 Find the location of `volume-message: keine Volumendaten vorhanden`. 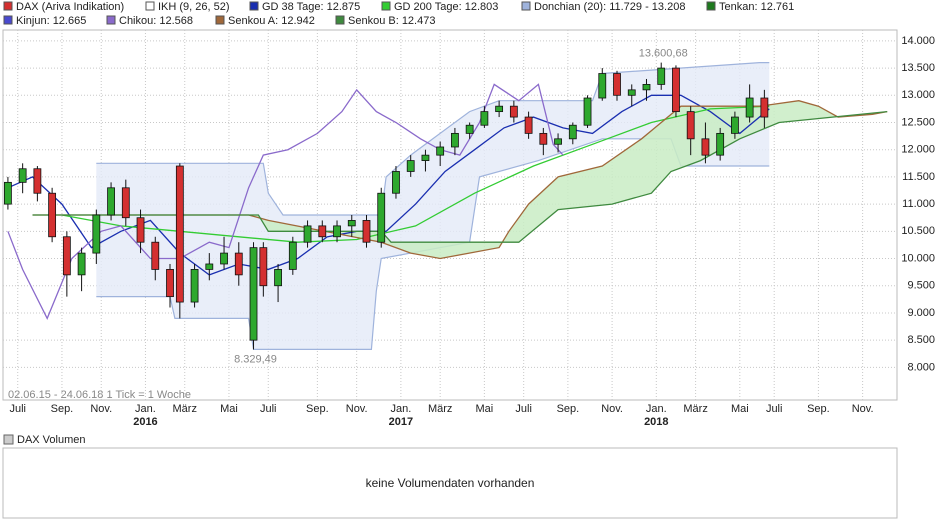

volume-message: keine Volumendaten vorhanden is located at coordinates (450, 483).